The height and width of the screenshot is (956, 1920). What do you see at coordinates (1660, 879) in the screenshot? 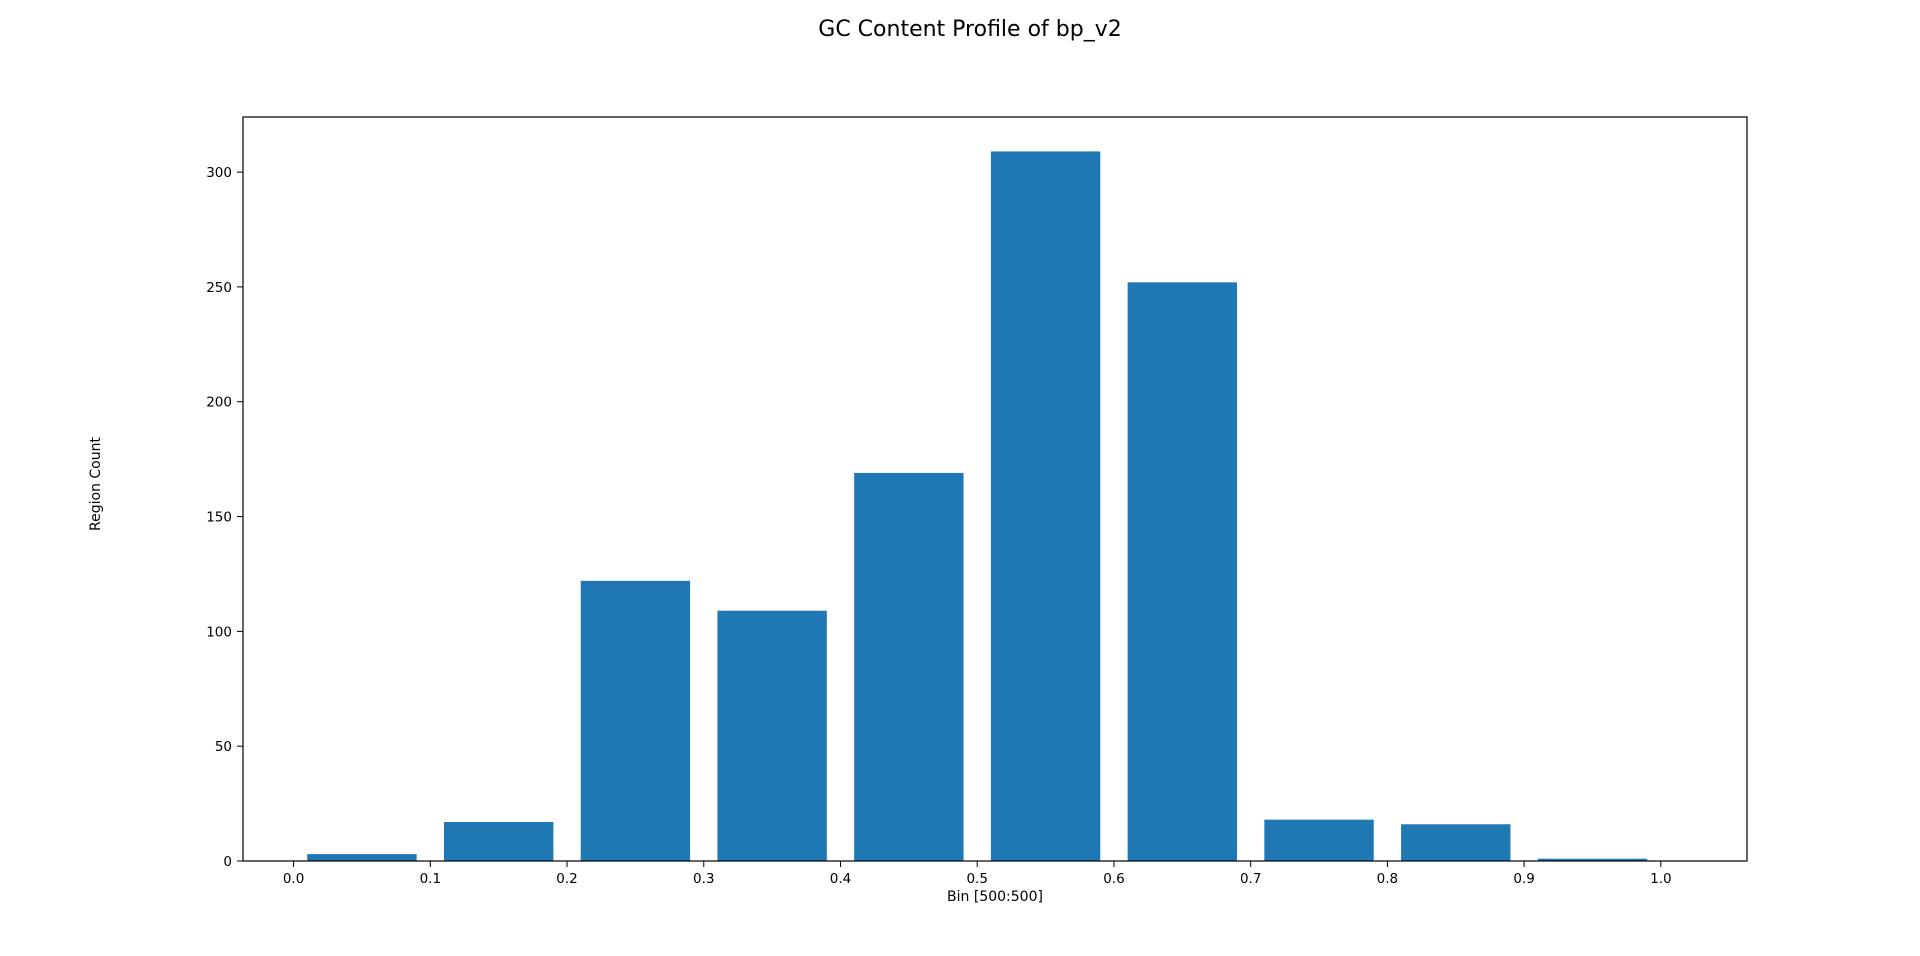
I see `x-tick-label: 1.0` at bounding box center [1660, 879].